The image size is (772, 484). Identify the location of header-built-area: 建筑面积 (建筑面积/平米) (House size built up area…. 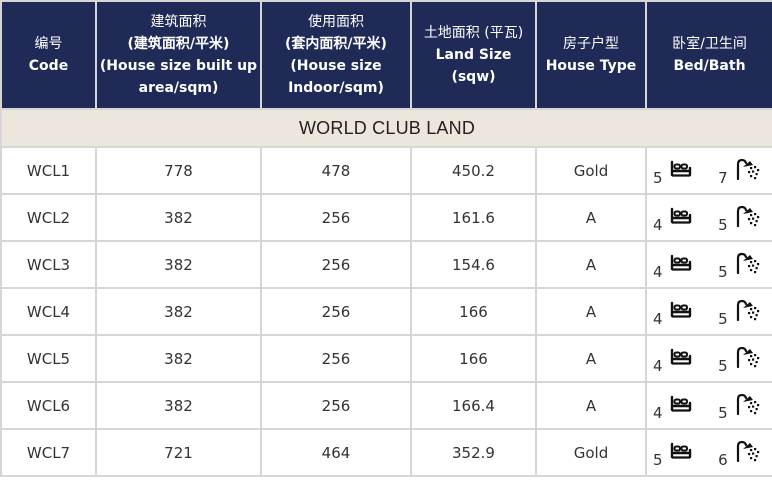
(178, 55).